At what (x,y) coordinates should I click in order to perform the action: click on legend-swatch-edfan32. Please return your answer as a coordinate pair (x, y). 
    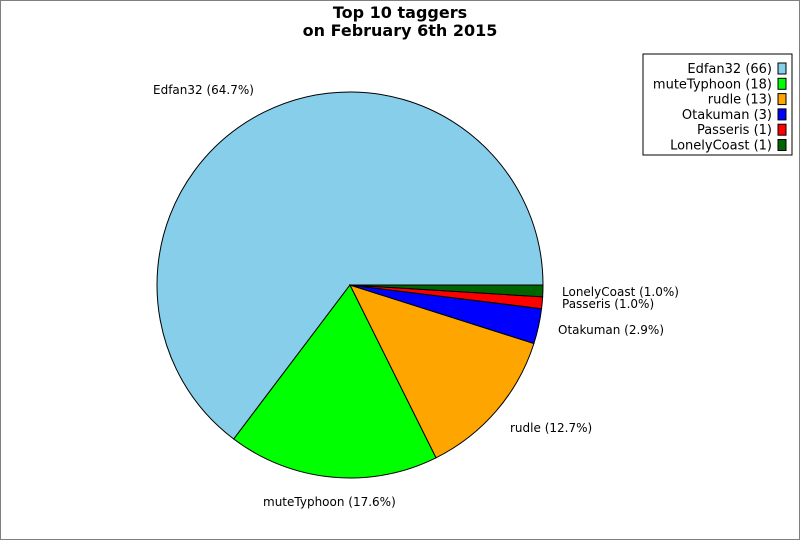
    Looking at the image, I should click on (782, 68).